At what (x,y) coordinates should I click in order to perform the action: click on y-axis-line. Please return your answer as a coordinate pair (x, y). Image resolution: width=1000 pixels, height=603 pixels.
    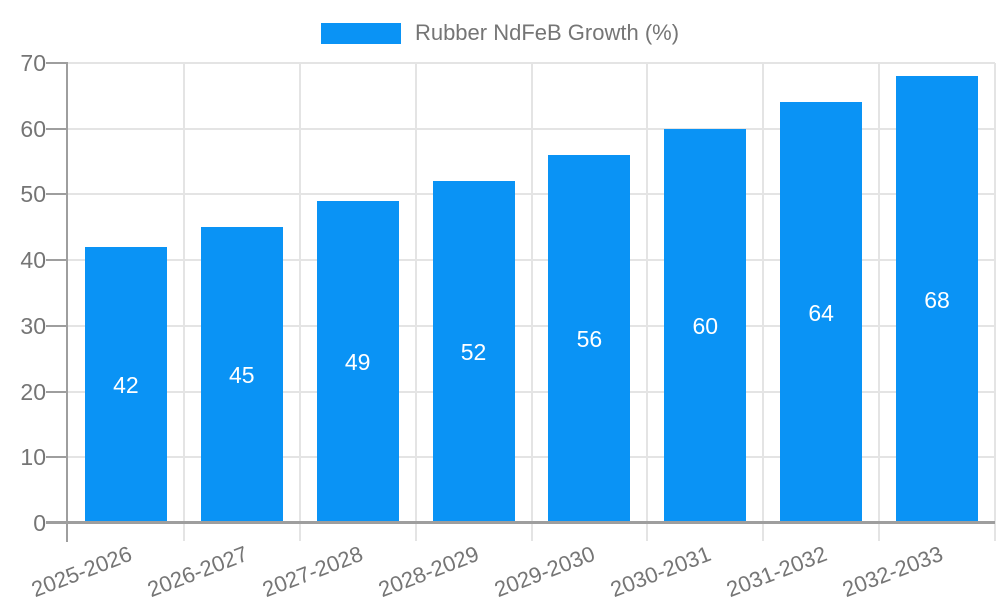
    Looking at the image, I should click on (67, 302).